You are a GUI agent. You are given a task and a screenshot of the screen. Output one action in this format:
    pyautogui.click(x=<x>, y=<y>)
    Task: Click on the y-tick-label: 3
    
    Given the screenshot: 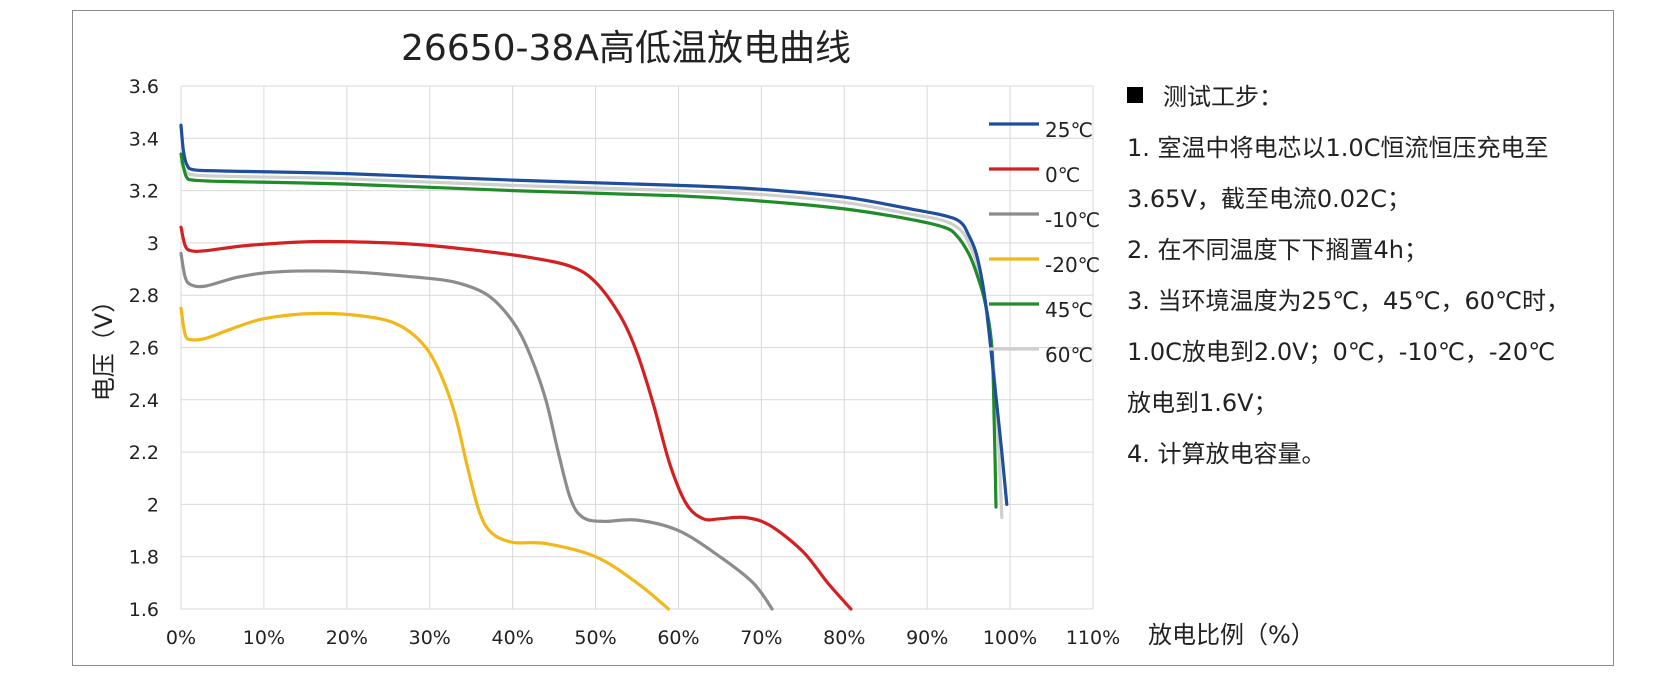 What is the action you would take?
    pyautogui.click(x=153, y=244)
    